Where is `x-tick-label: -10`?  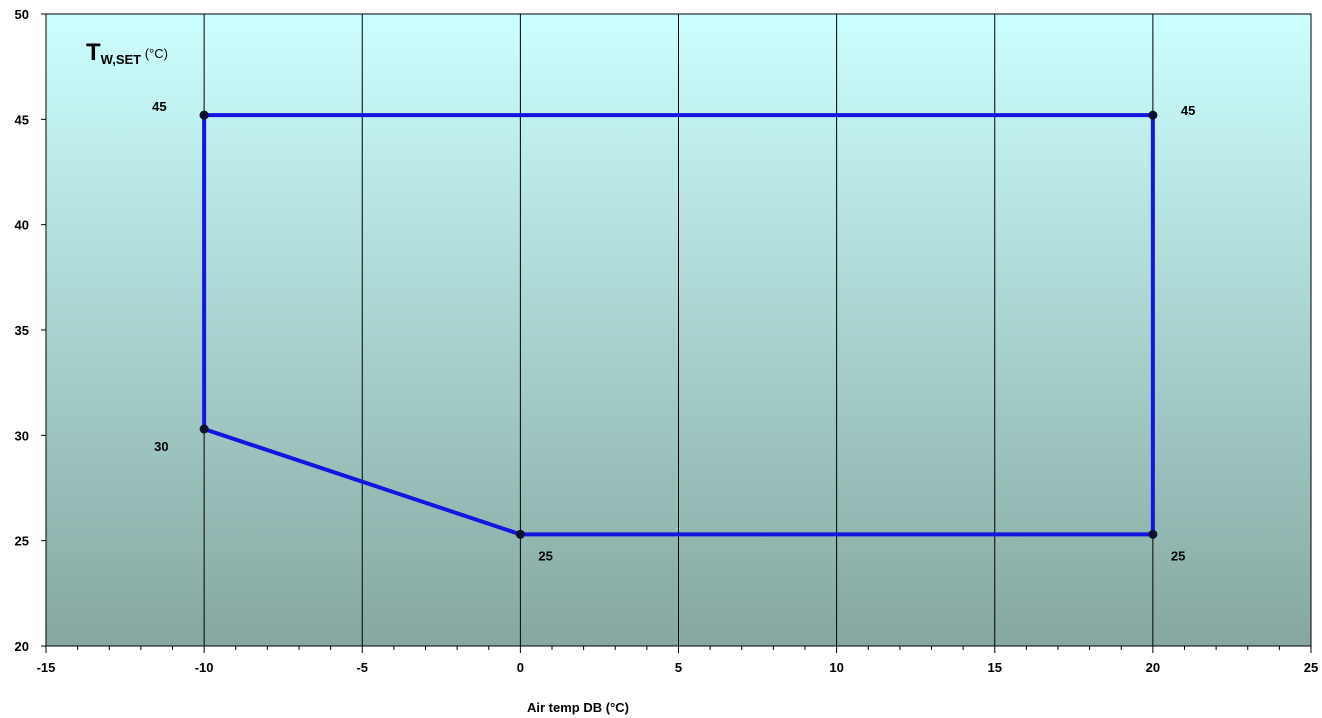 x-tick-label: -10 is located at coordinates (204, 667).